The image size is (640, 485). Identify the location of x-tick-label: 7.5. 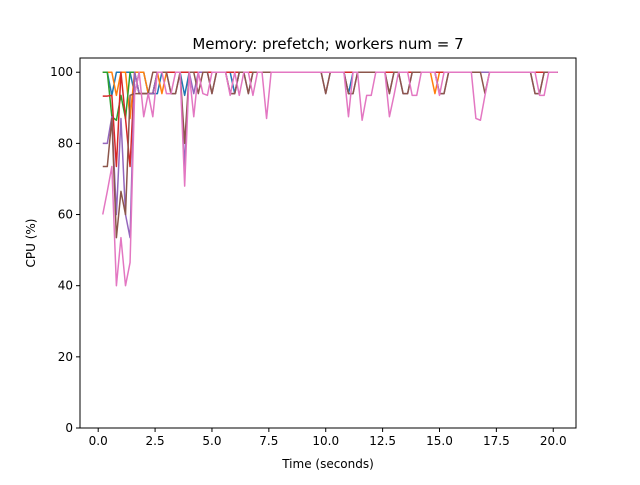
(268, 441).